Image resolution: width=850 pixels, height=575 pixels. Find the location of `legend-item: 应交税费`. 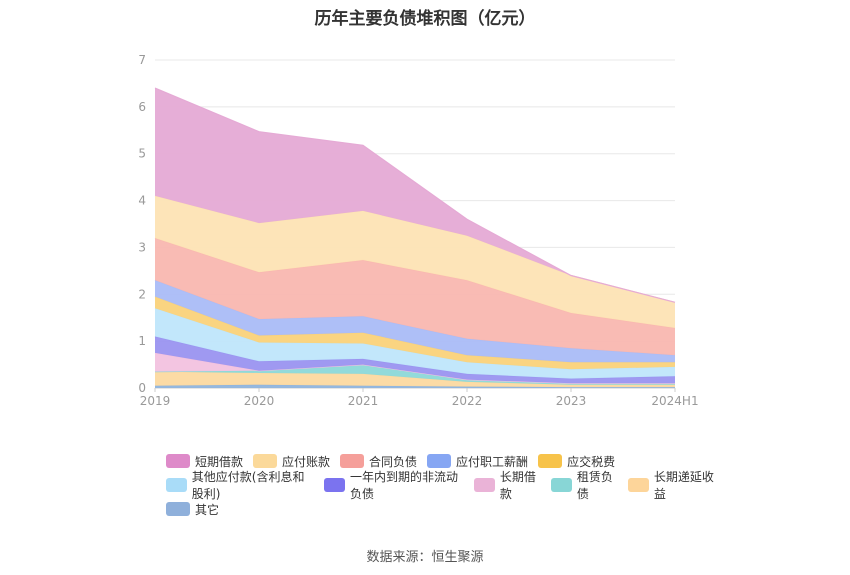

legend-item: 应交税费 is located at coordinates (576, 461).